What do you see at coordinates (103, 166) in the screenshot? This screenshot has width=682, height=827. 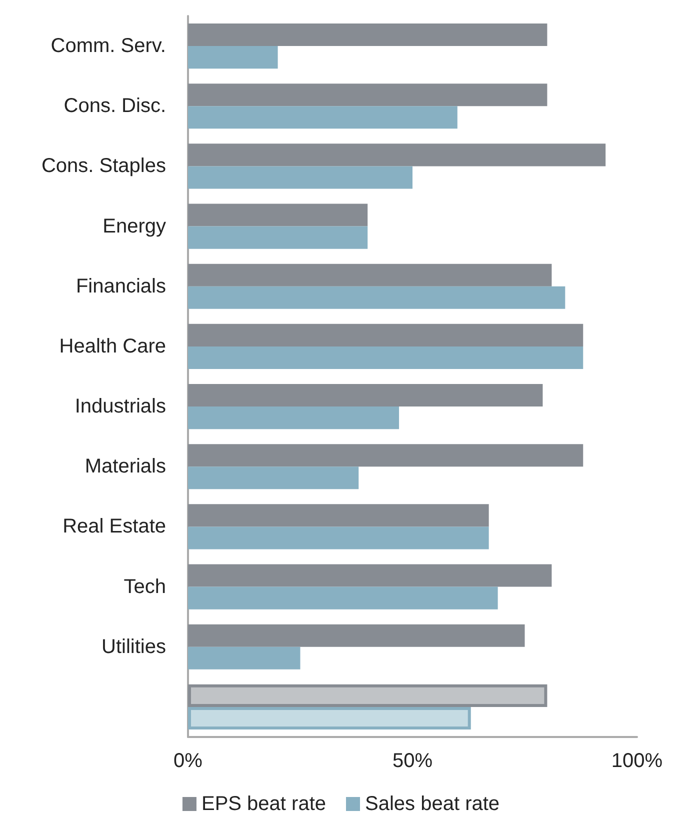 I see `y-tick-label: Cons. Staples` at bounding box center [103, 166].